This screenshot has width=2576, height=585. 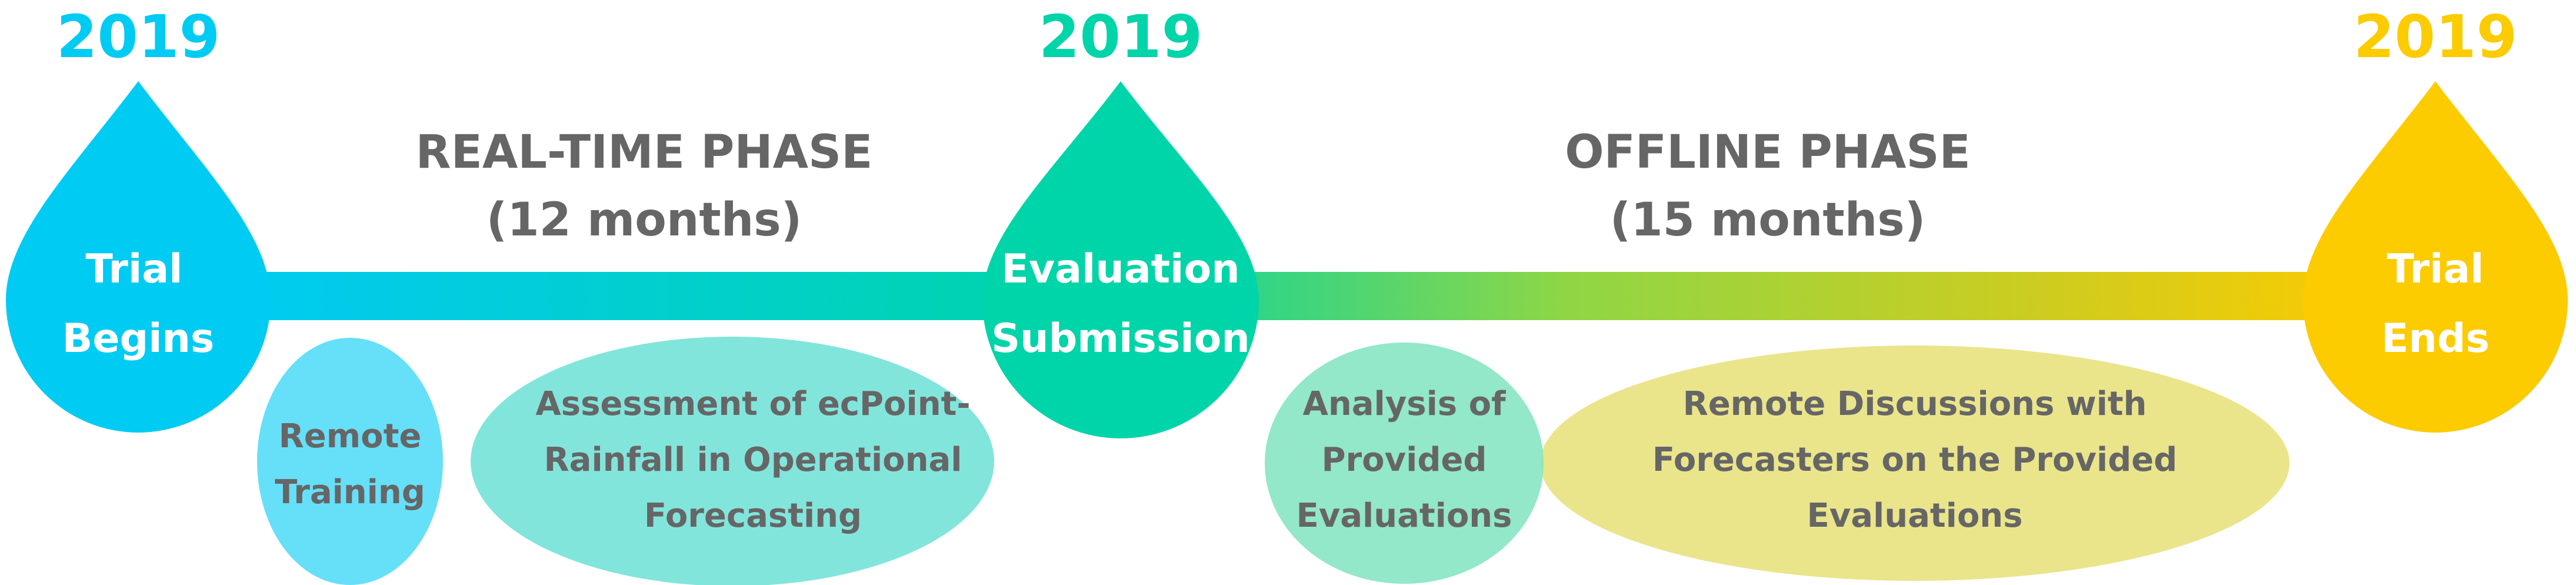 I want to click on activity-label-line: Training, so click(x=350, y=492).